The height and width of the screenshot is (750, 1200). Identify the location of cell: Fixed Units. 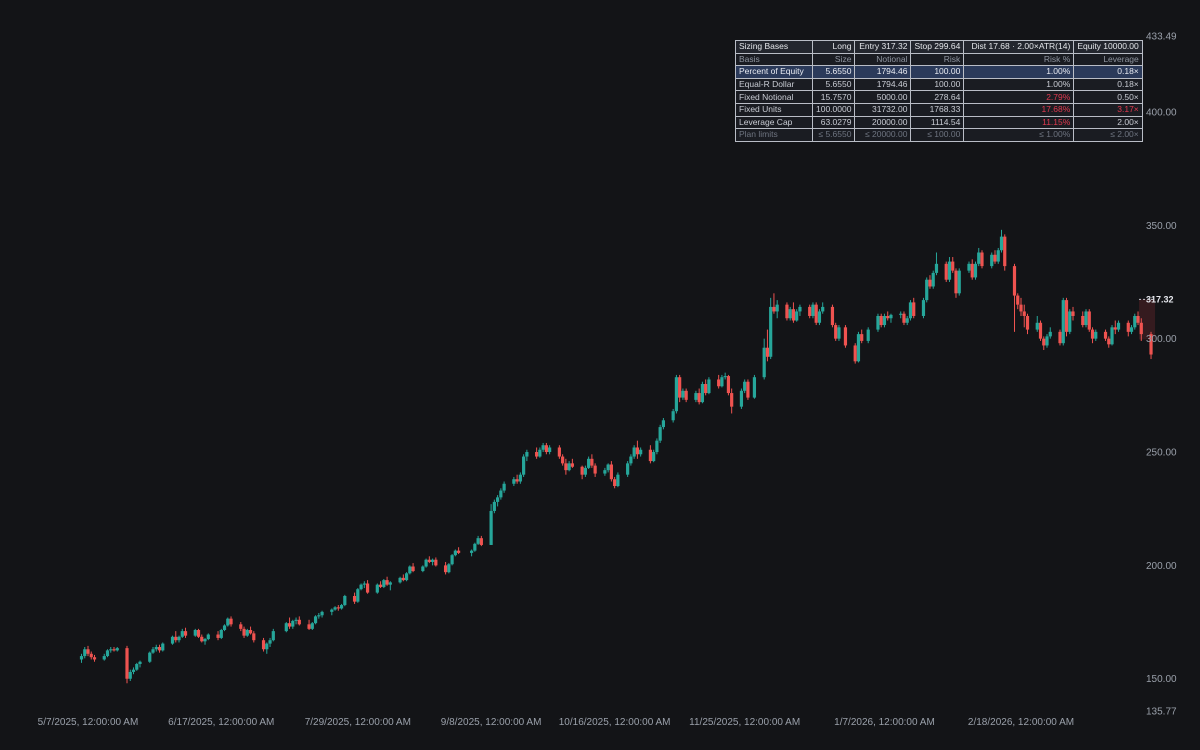
(774, 109).